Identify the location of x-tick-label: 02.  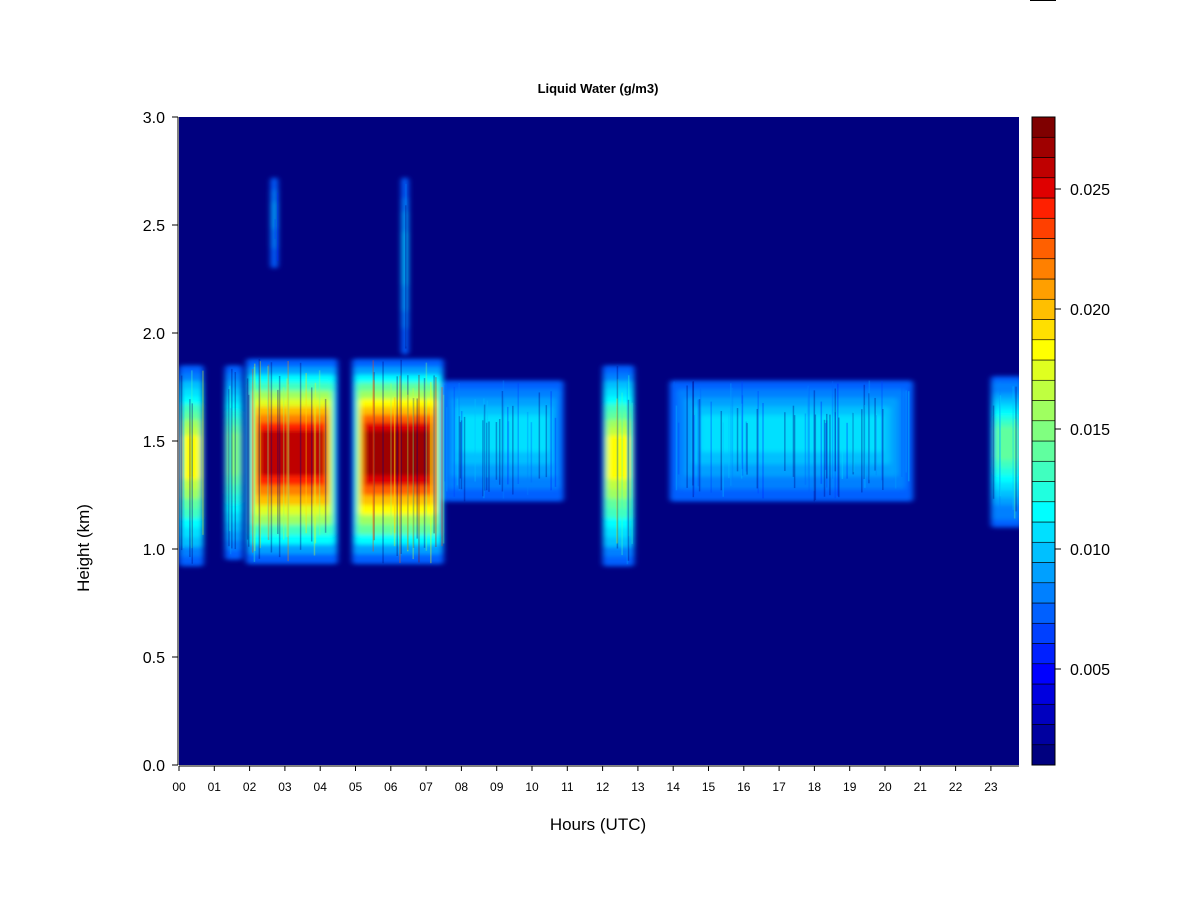
(250, 787).